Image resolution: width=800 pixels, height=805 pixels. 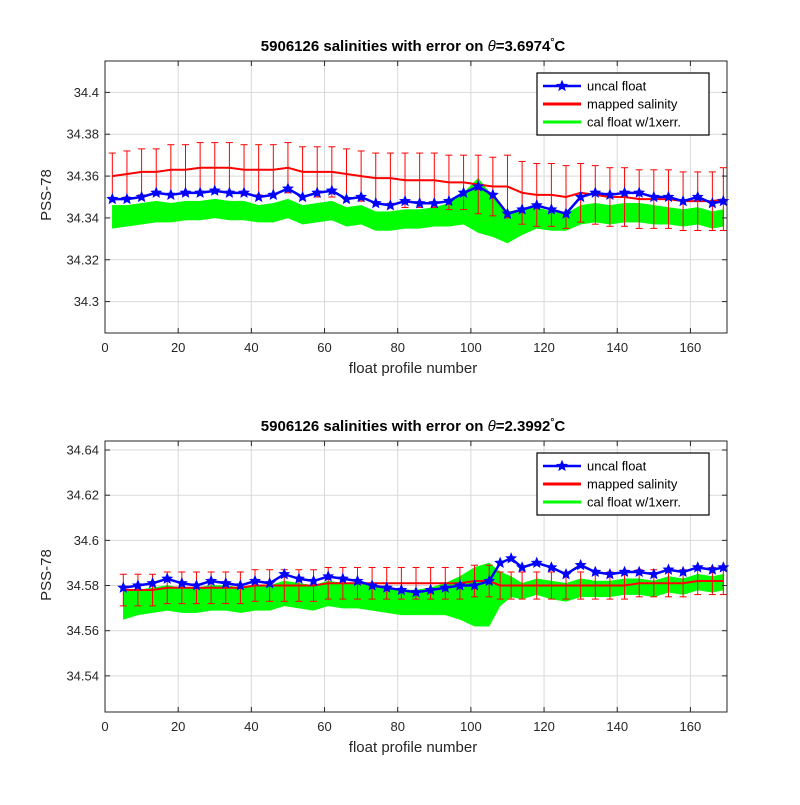 I want to click on bottom-x-tick-label: 140, so click(x=617, y=726).